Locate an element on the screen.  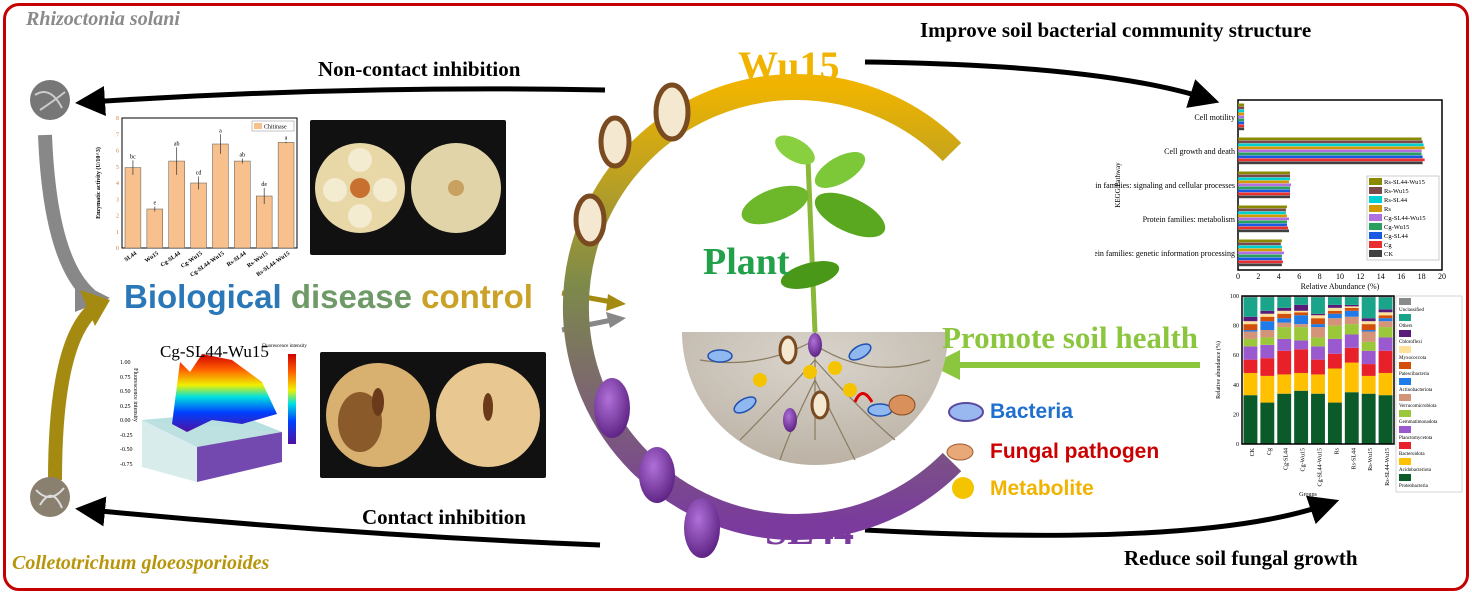
significance-letter: bc is located at coordinates (133, 157).